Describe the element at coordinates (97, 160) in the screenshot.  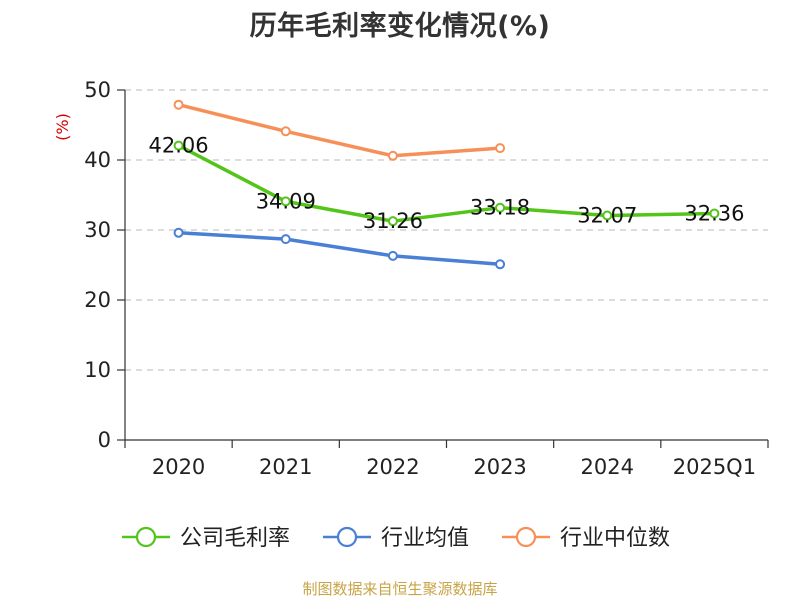
I see `y-tick-label: 40` at that location.